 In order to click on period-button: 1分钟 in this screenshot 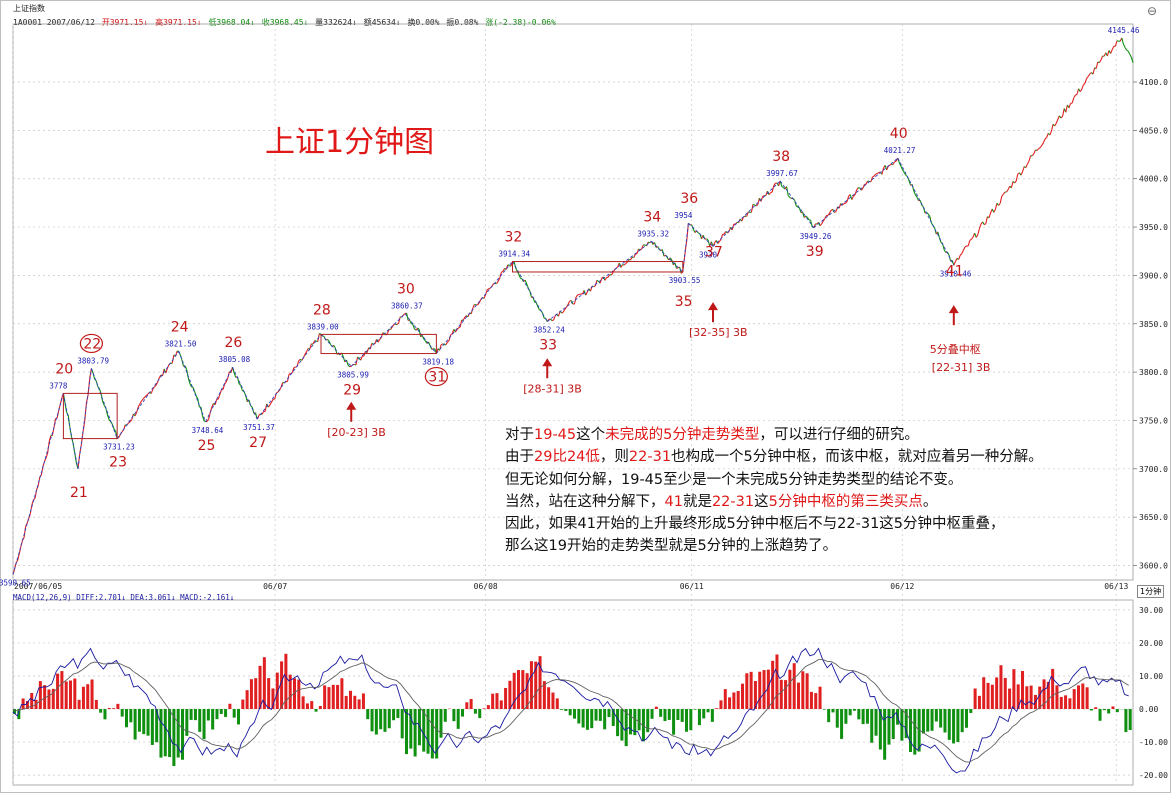, I will do `click(1151, 591)`.